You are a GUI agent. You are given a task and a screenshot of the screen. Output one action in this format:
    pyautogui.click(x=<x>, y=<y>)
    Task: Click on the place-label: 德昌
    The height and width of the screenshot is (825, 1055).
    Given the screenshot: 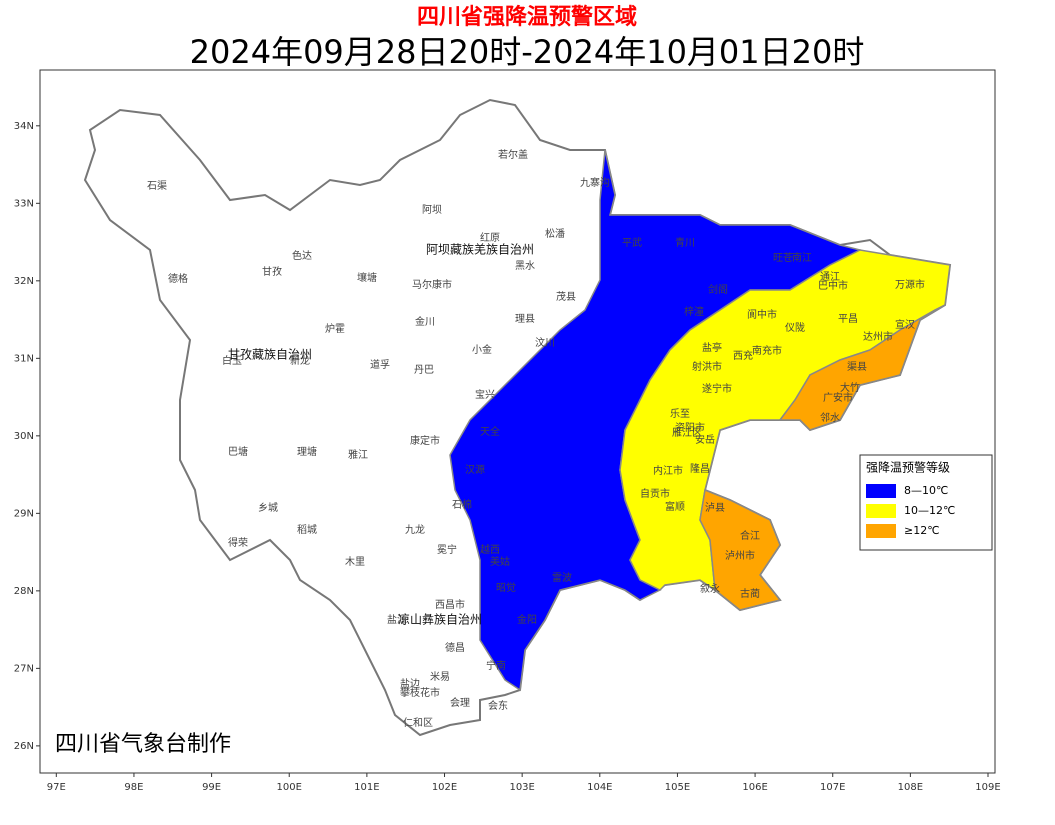 What is the action you would take?
    pyautogui.click(x=455, y=647)
    